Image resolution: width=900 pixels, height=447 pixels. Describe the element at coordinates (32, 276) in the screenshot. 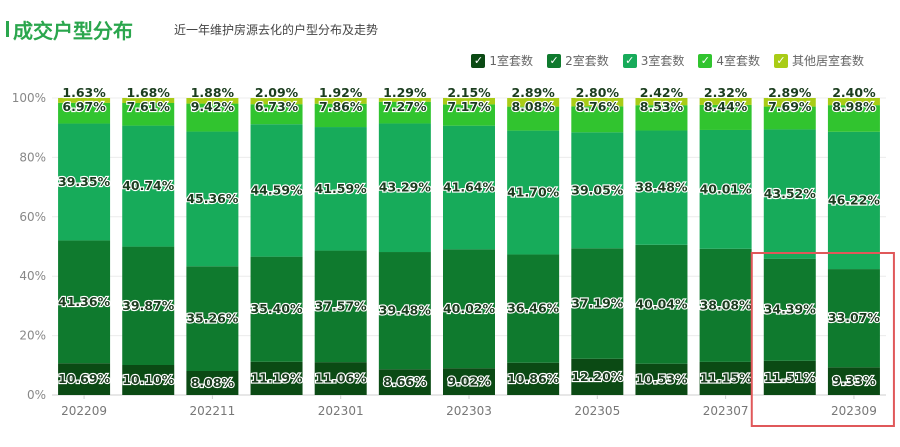

I see `y-tick-label: 40%` at that location.